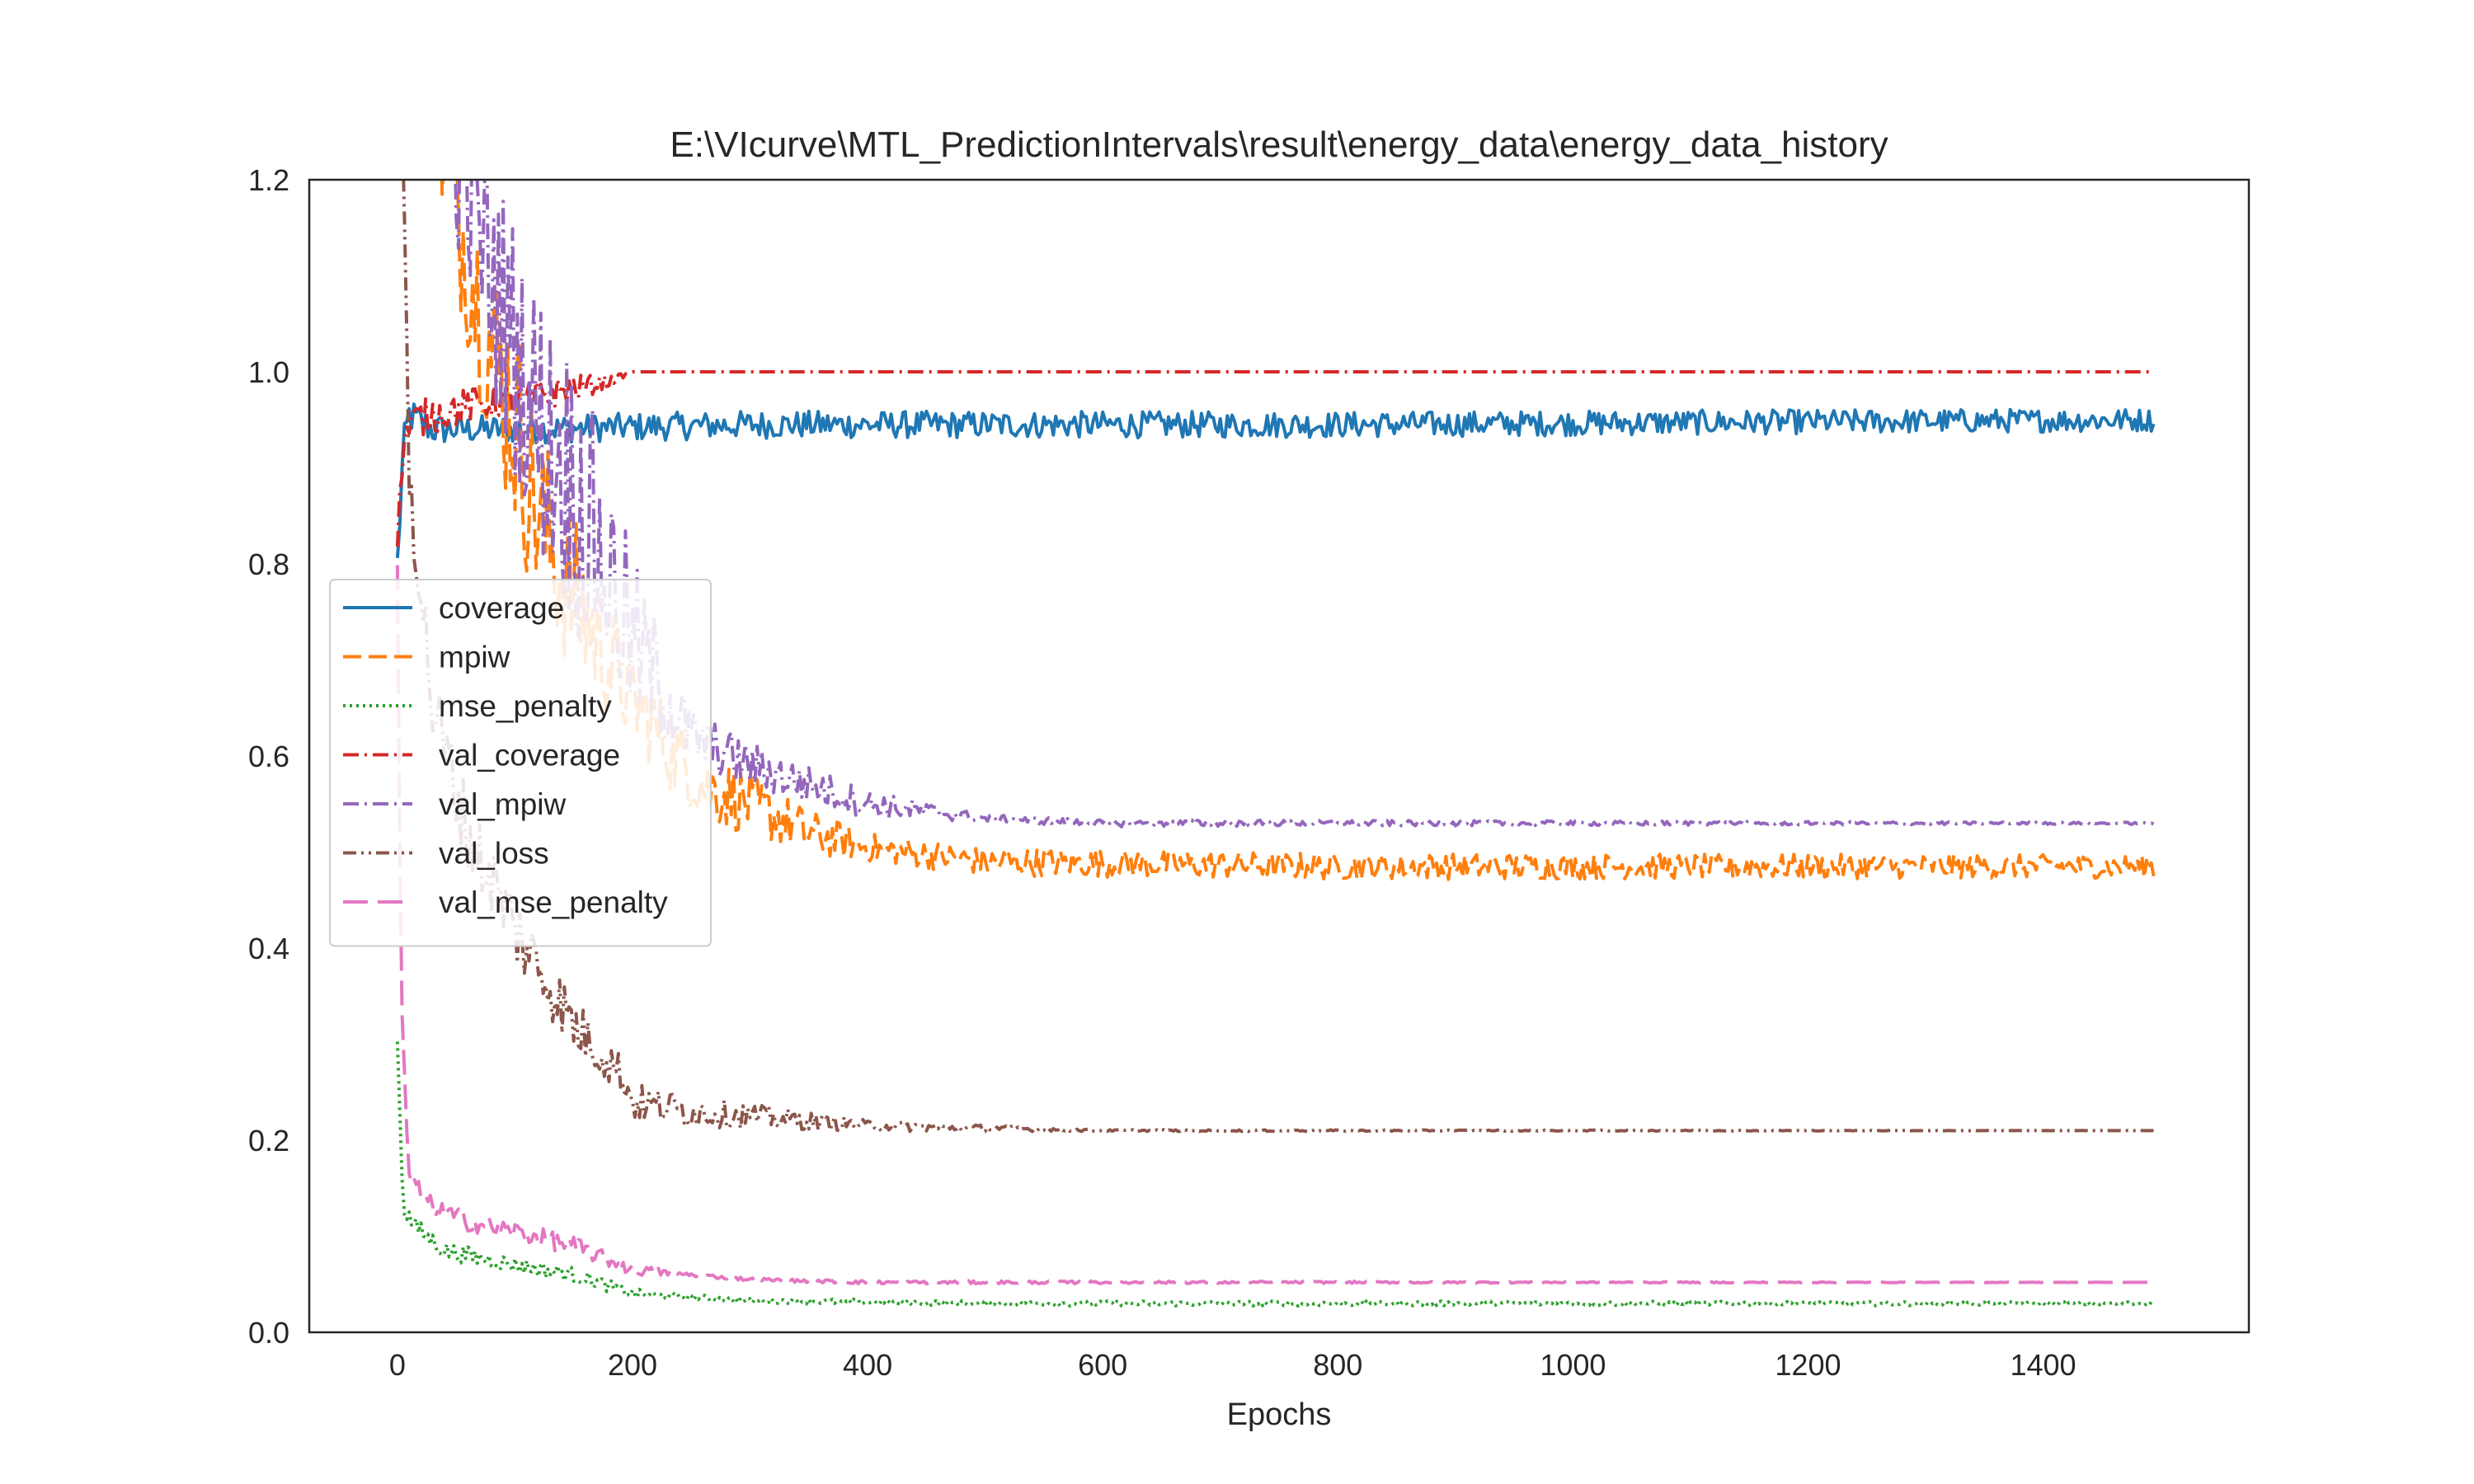 Image resolution: width=2474 pixels, height=1484 pixels. Describe the element at coordinates (268, 372) in the screenshot. I see `y-tick-label: 1.0` at that location.